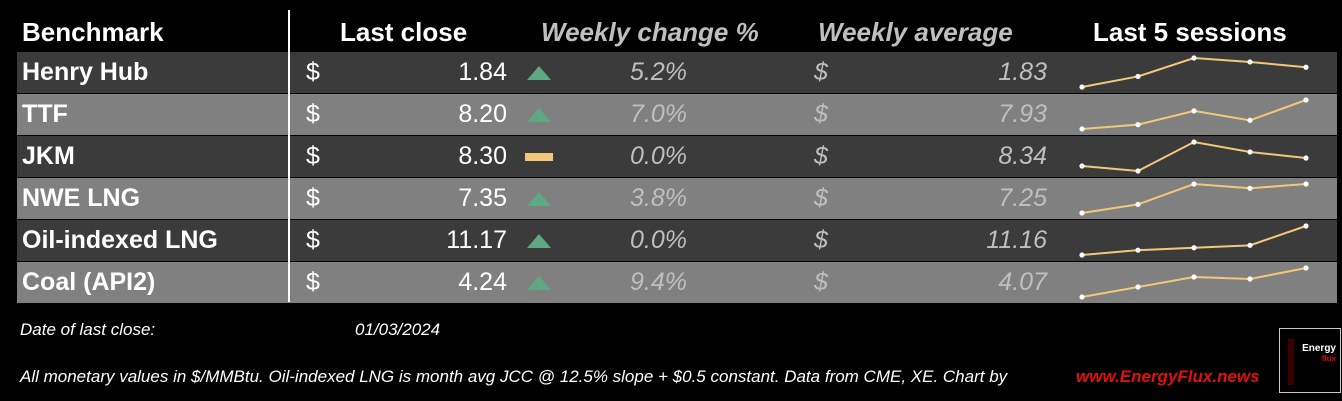 The image size is (1342, 401). I want to click on weekly-average-value: 7.25, so click(1022, 198).